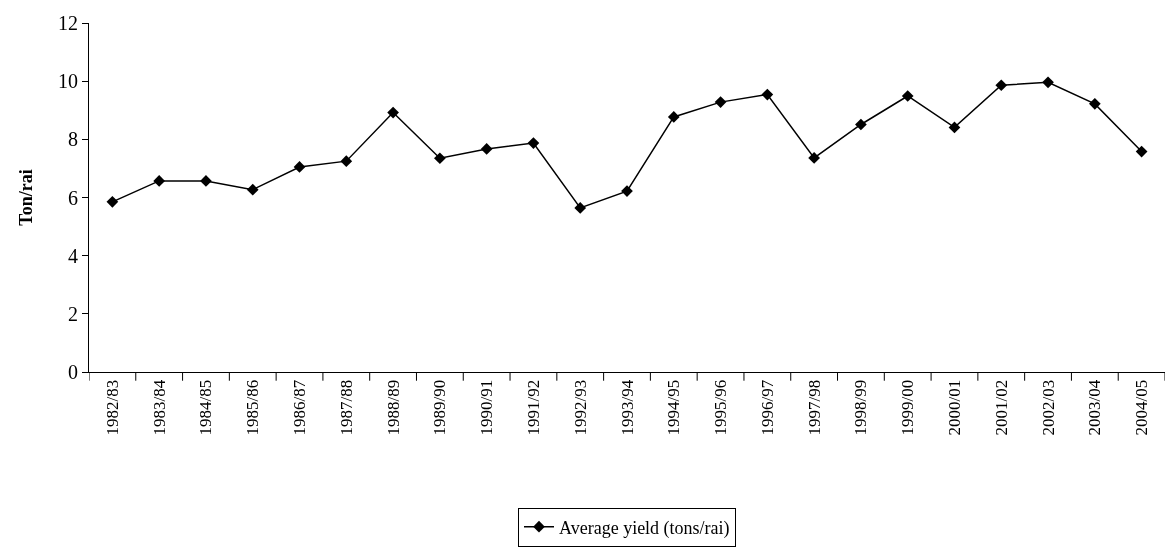 The width and height of the screenshot is (1170, 559). What do you see at coordinates (73, 313) in the screenshot?
I see `y-tick-label: 2` at bounding box center [73, 313].